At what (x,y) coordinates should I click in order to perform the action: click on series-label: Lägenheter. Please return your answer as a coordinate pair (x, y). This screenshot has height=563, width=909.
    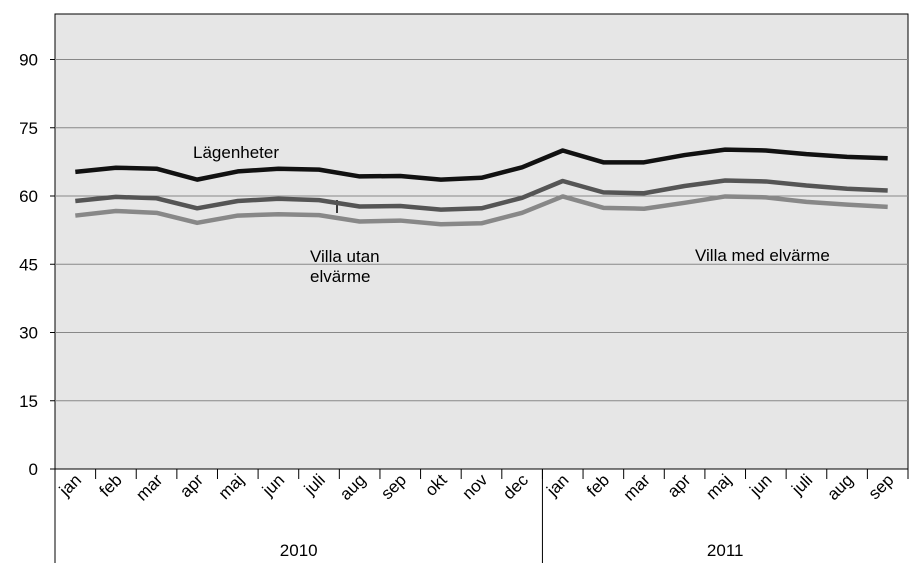
    Looking at the image, I should click on (236, 152).